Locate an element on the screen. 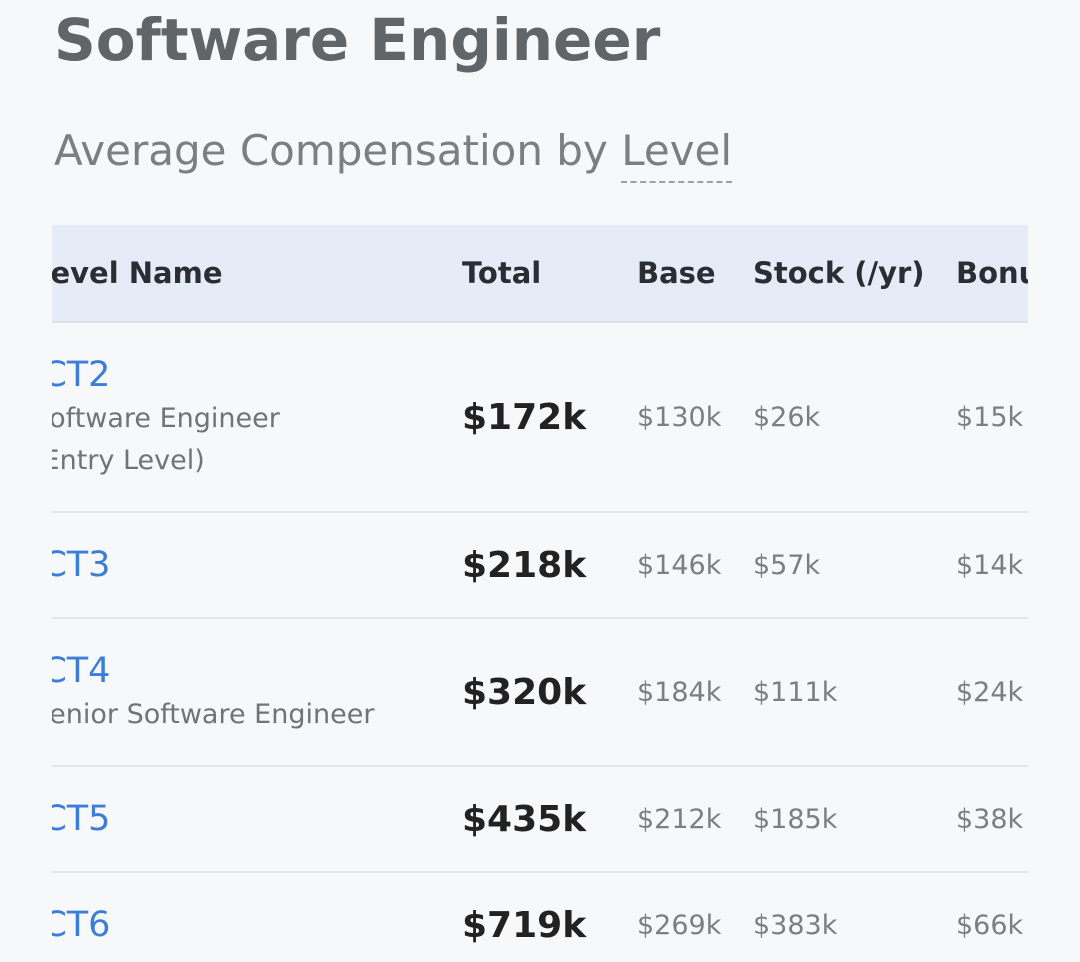  total-cell: $172k is located at coordinates (524, 417).